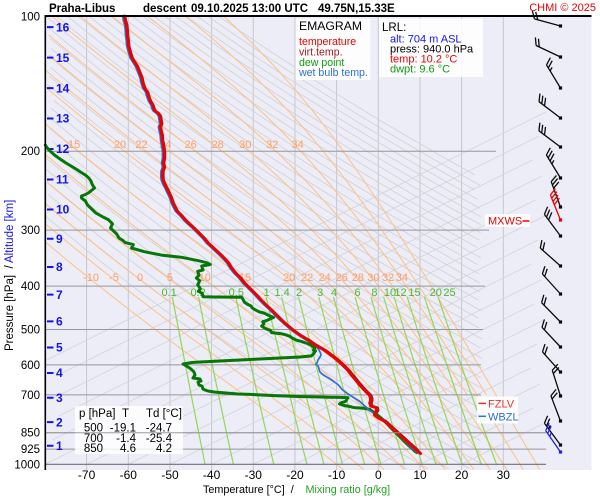  Describe the element at coordinates (394, 28) in the screenshot. I see `svg-text: LRL:` at that location.